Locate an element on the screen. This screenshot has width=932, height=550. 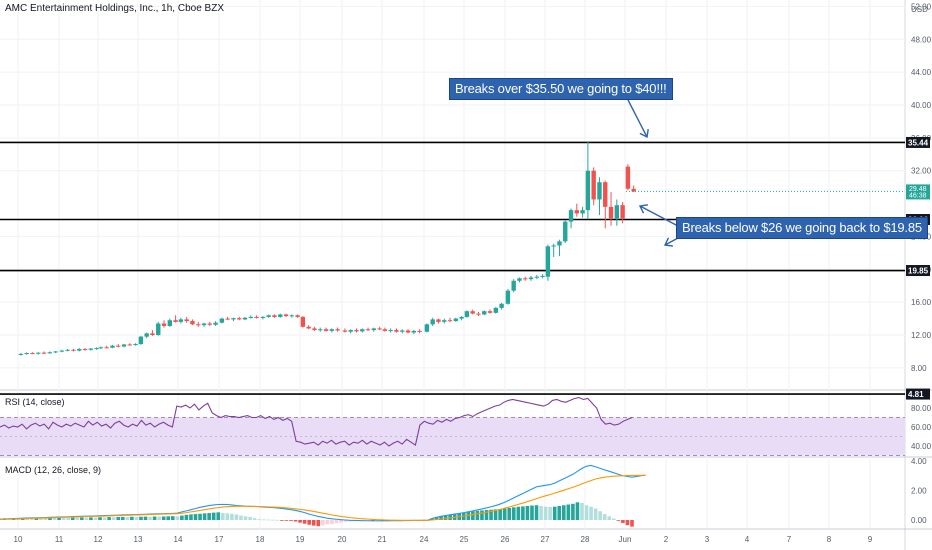
time-tick-label: 27 is located at coordinates (545, 539).